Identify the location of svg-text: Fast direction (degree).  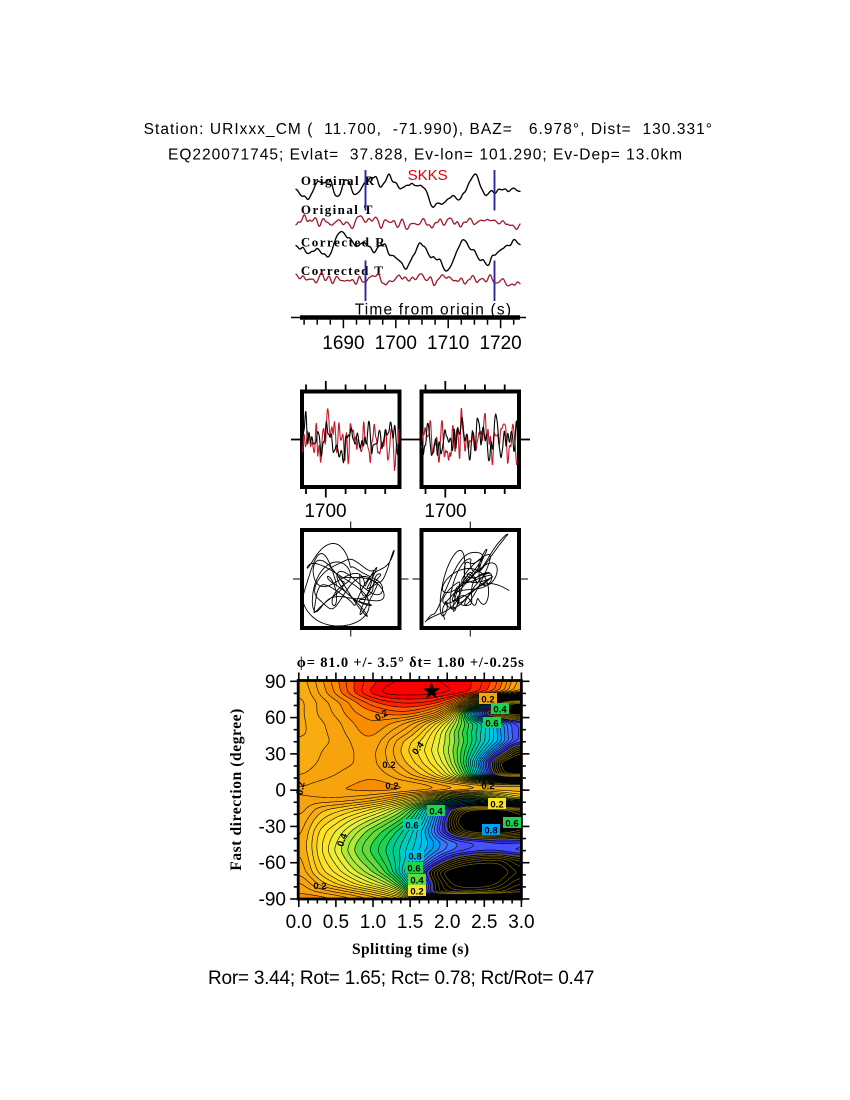
(236, 790).